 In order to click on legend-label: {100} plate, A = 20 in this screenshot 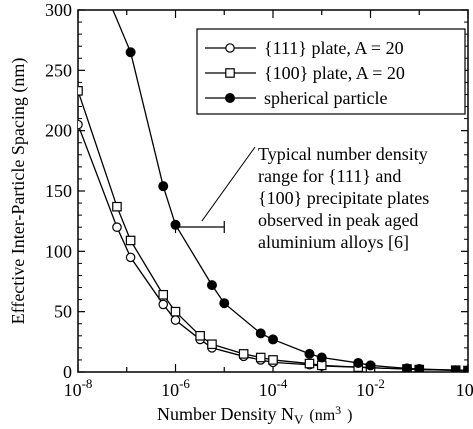, I will do `click(334, 73)`.